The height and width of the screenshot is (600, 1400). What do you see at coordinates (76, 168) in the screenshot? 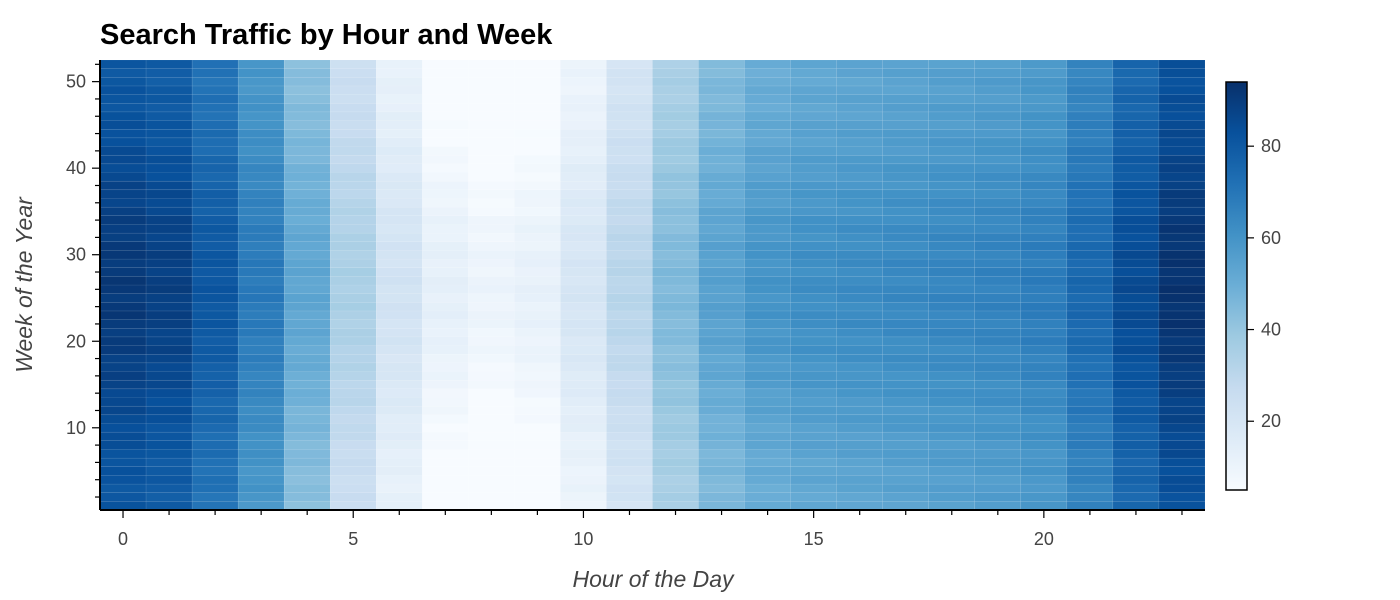
I see `y-tick-label: 40` at bounding box center [76, 168].